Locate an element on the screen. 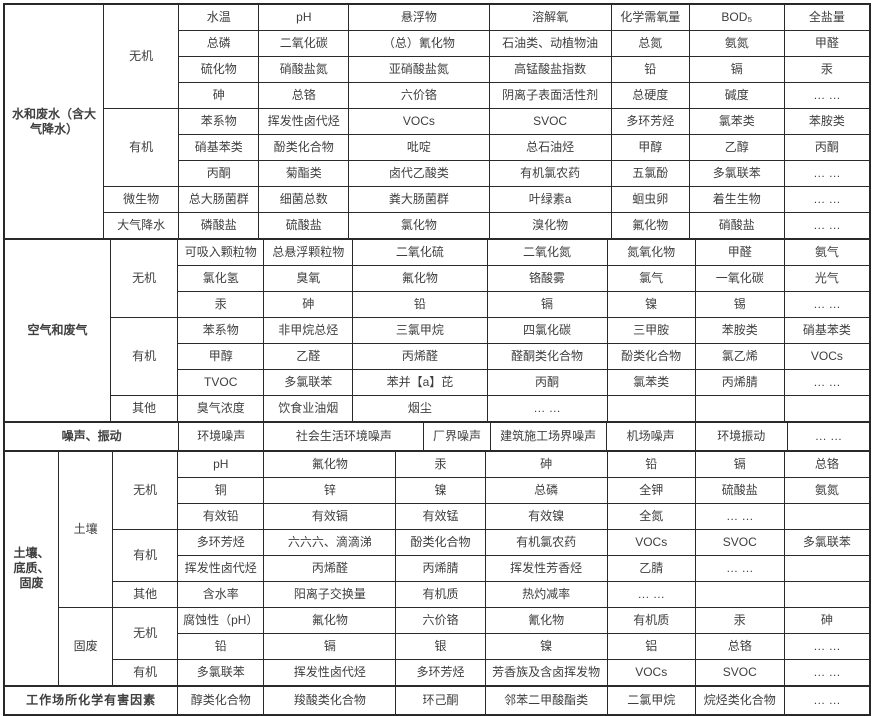 The image size is (872, 716). parameter-cell: 总石油烃 is located at coordinates (550, 147).